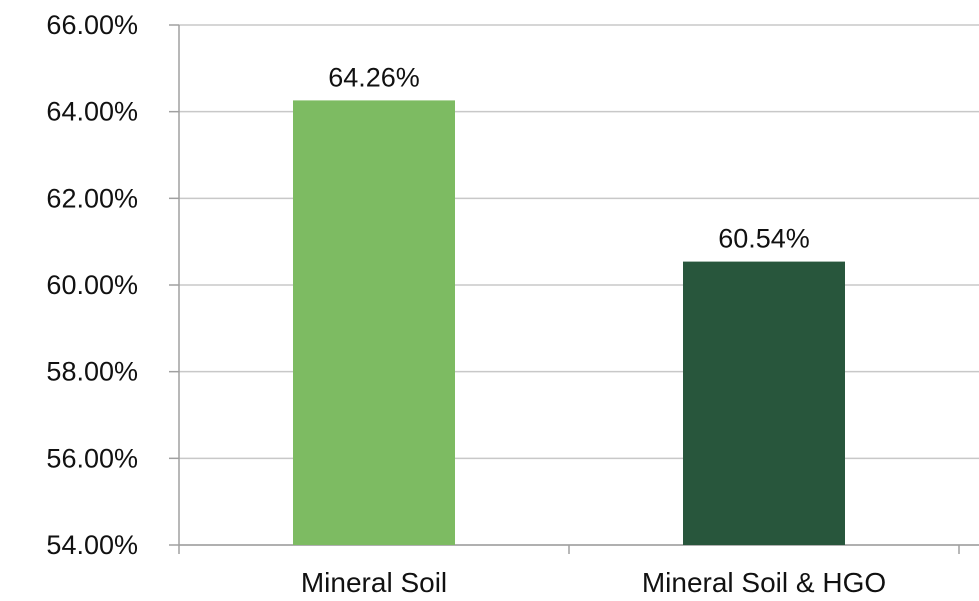  I want to click on y-tick-label: 56.00%, so click(92, 458).